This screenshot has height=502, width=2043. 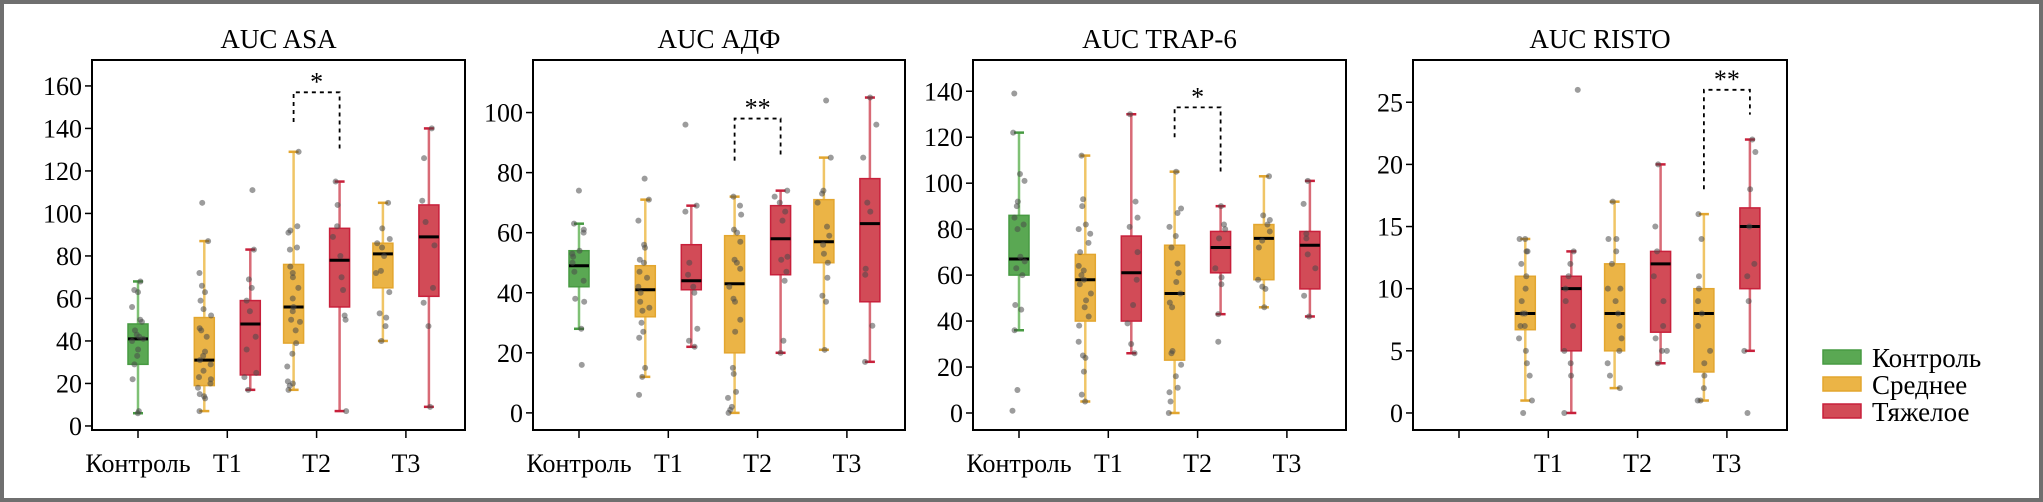 What do you see at coordinates (1842, 384) in the screenshot?
I see `legend-swatch` at bounding box center [1842, 384].